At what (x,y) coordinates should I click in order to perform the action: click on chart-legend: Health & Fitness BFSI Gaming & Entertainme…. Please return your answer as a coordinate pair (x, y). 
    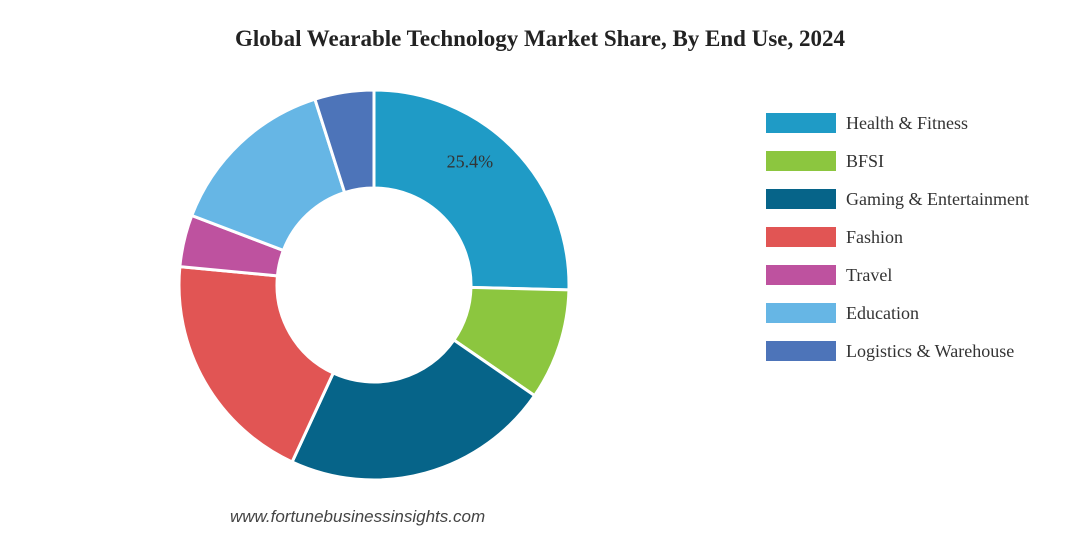
    Looking at the image, I should click on (897, 237).